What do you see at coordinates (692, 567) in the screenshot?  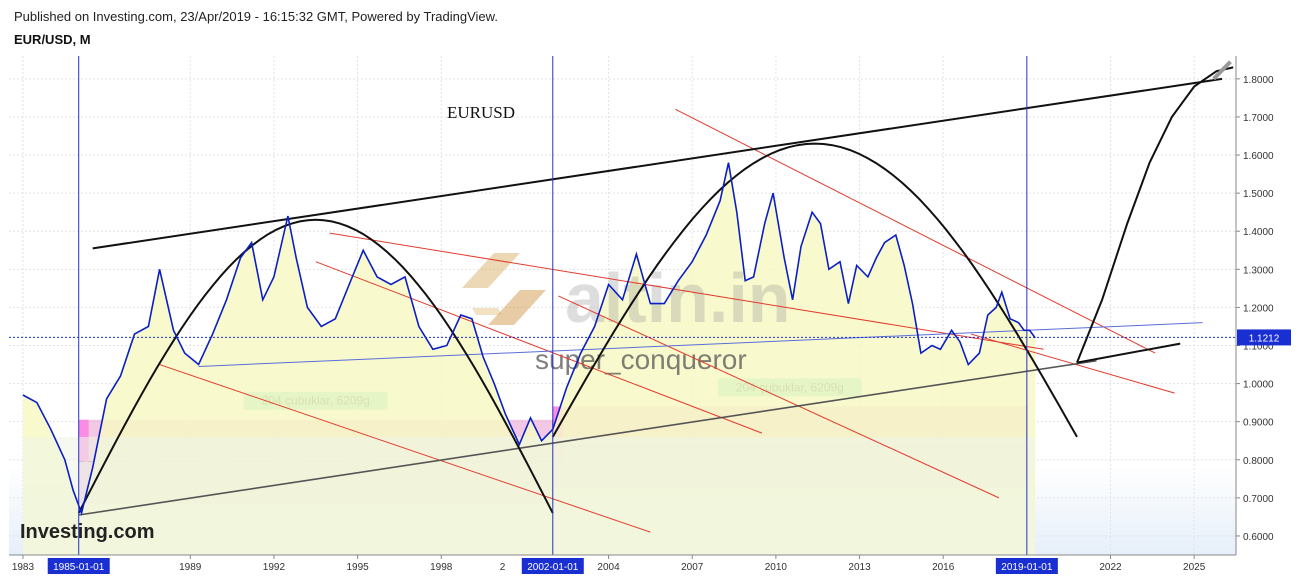 I see `x-tick-label: 2007` at bounding box center [692, 567].